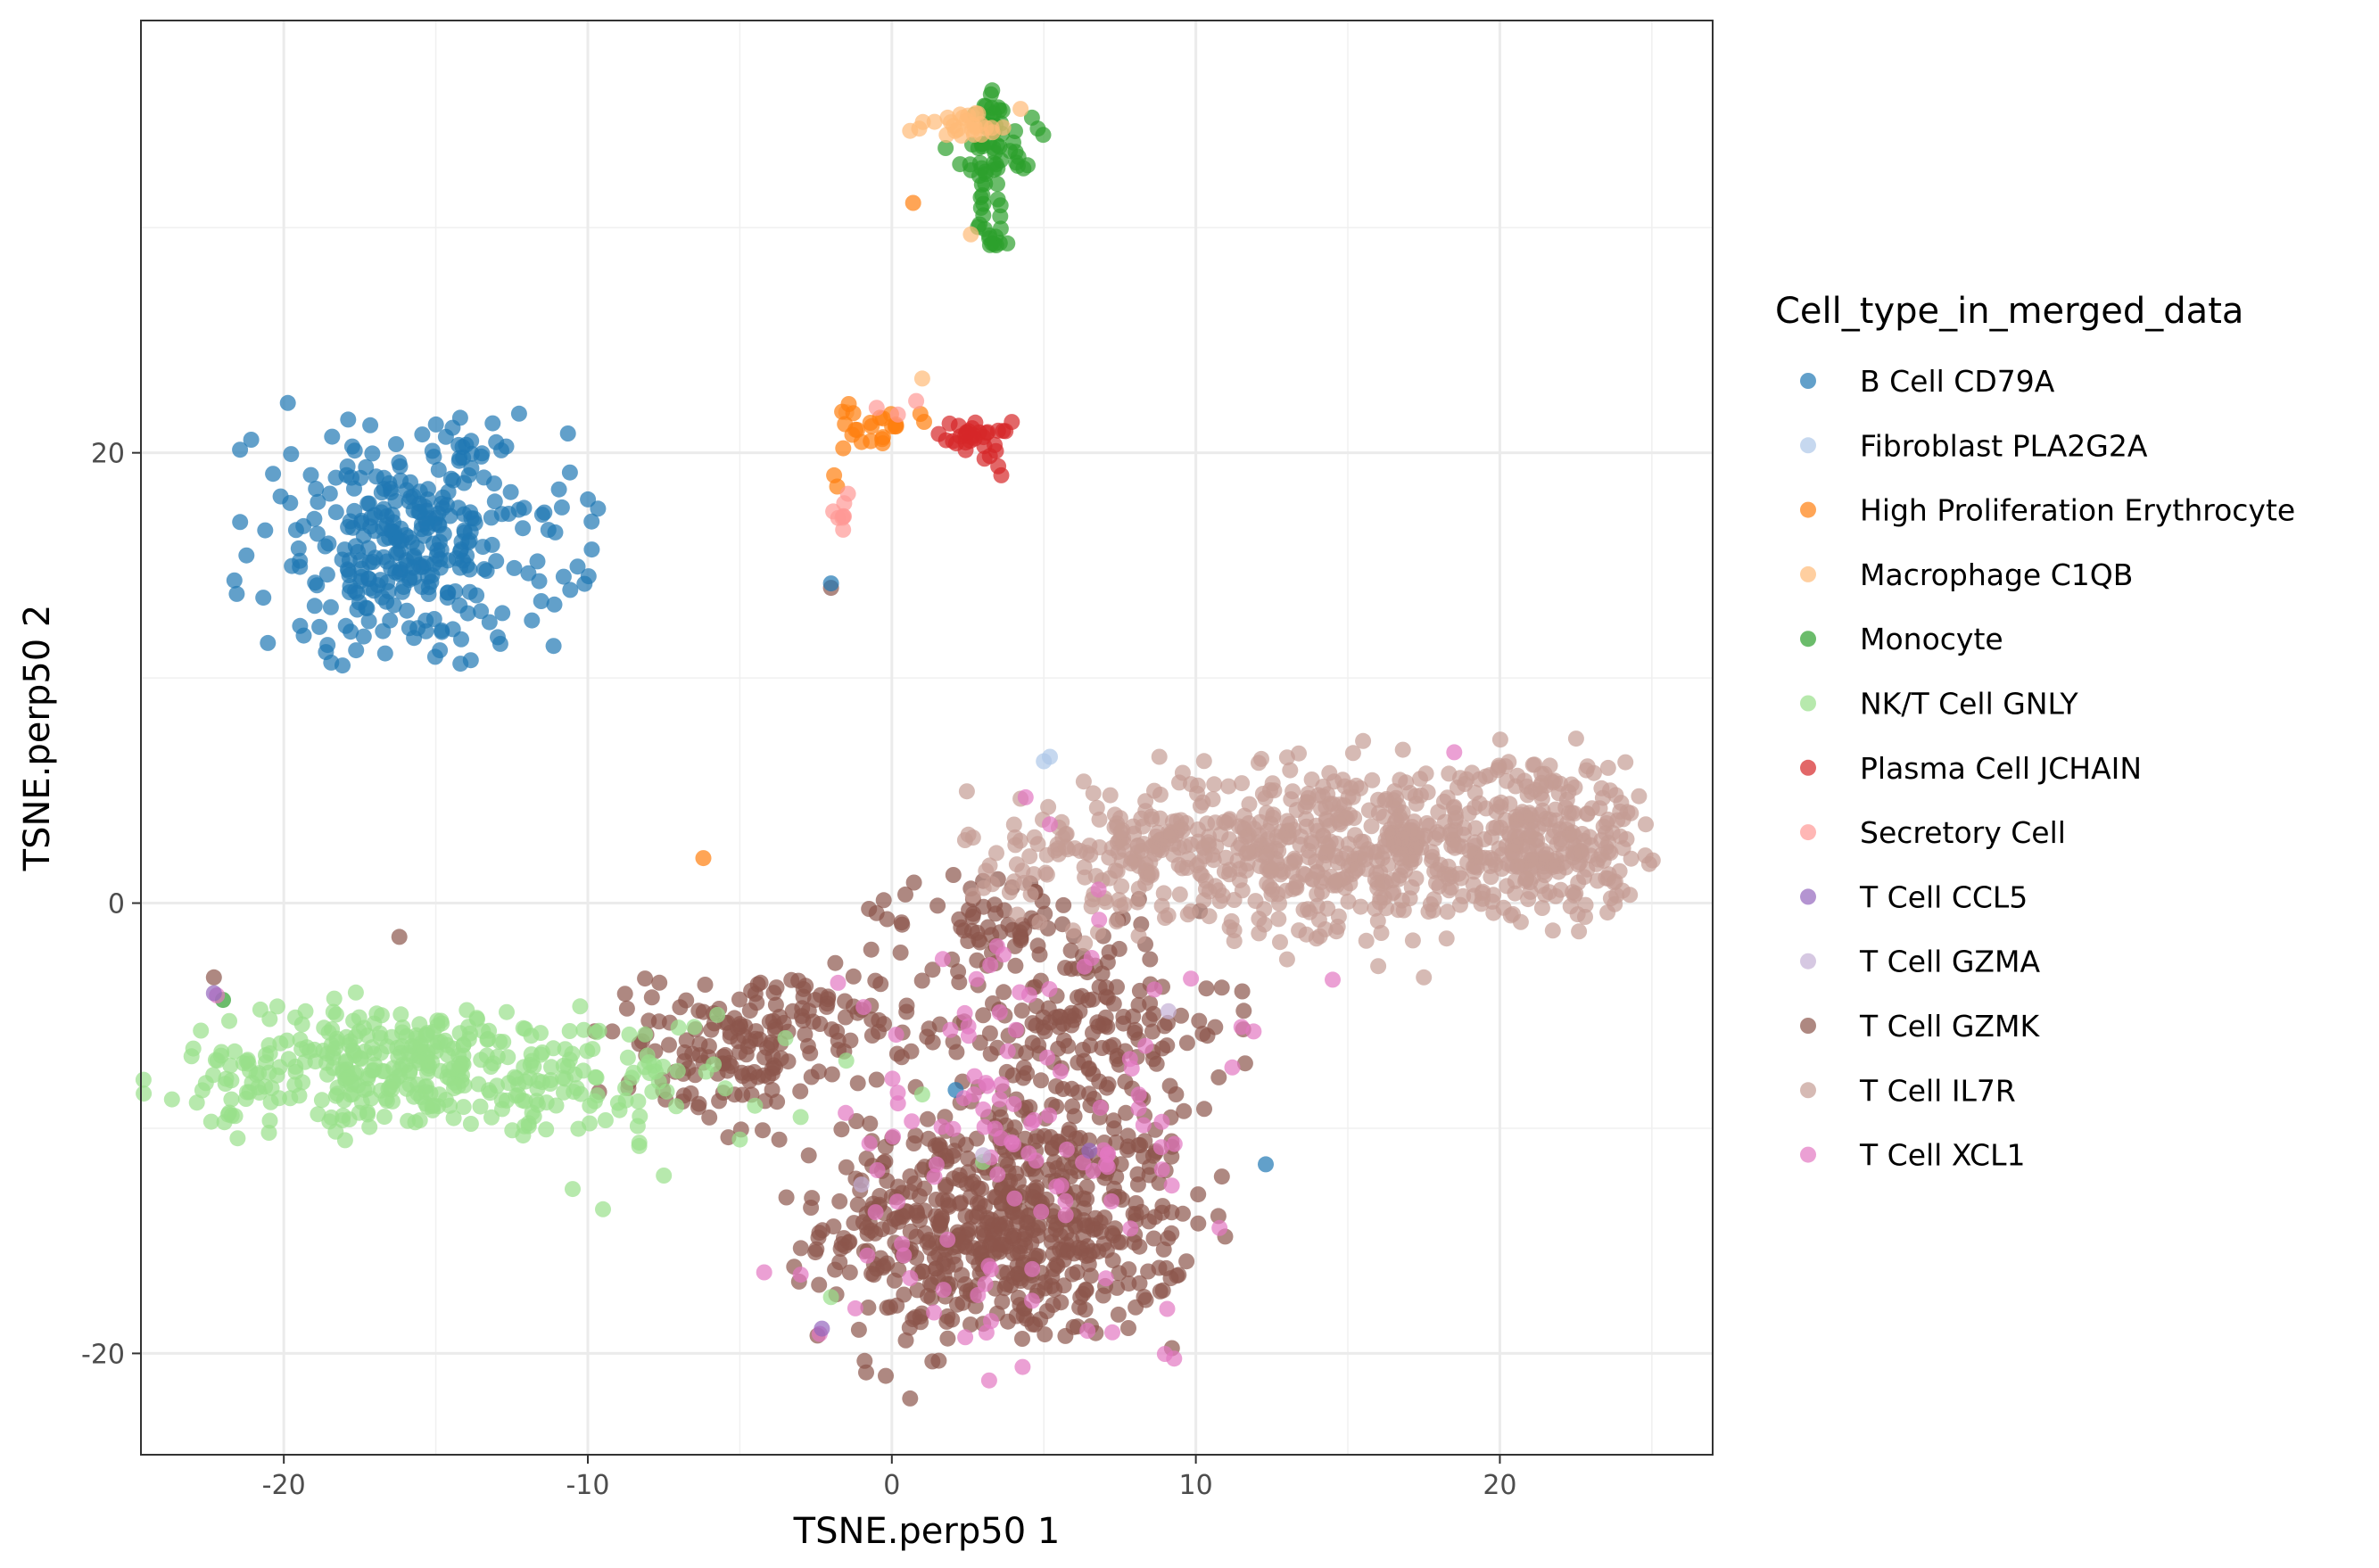  What do you see at coordinates (1047, 759) in the screenshot?
I see `series-fibroblast-pla2g2a` at bounding box center [1047, 759].